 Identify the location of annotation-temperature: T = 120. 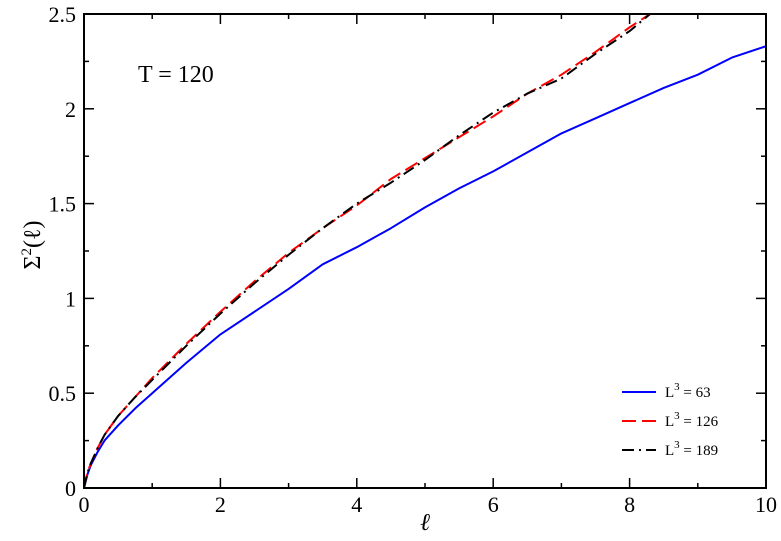
(176, 75).